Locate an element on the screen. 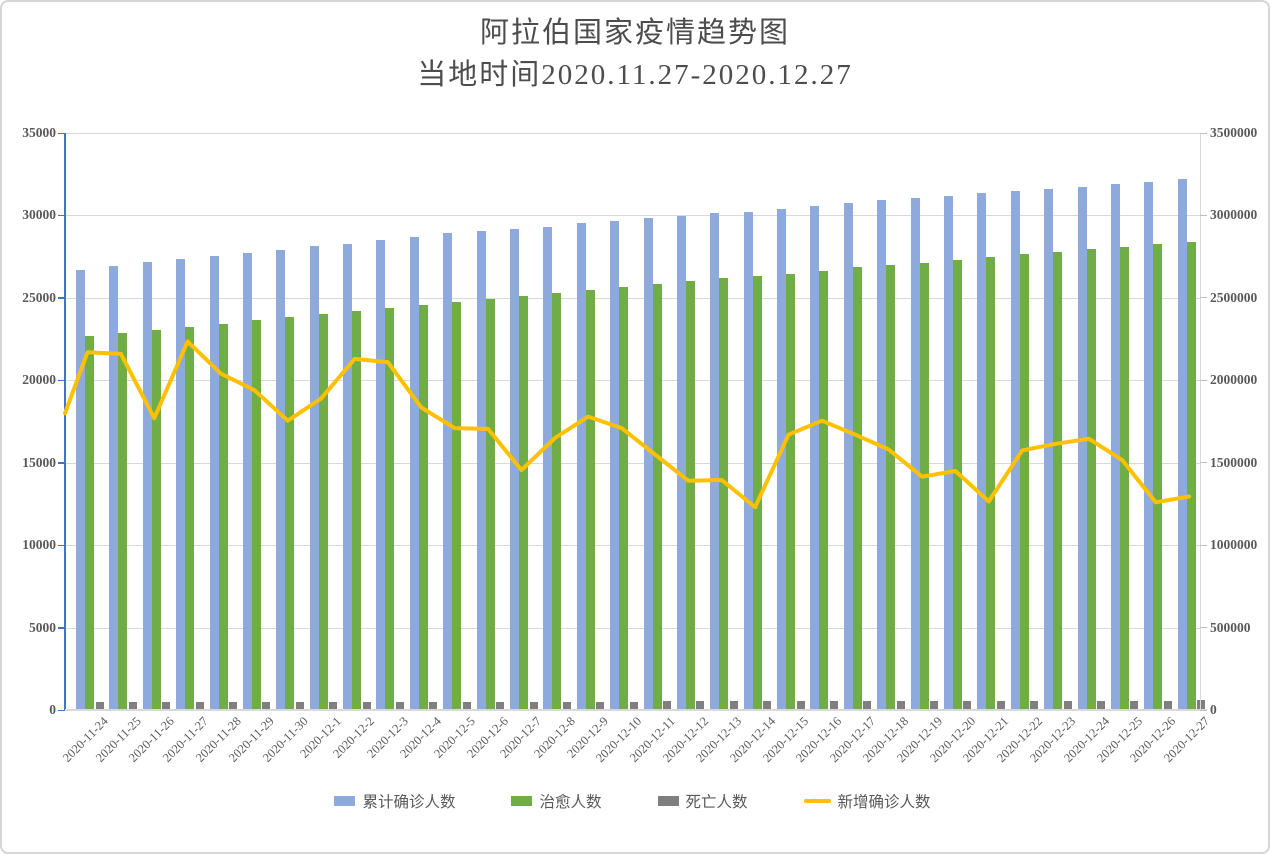 The width and height of the screenshot is (1270, 854). left-y-axis-label: 10000 is located at coordinates (39, 545).